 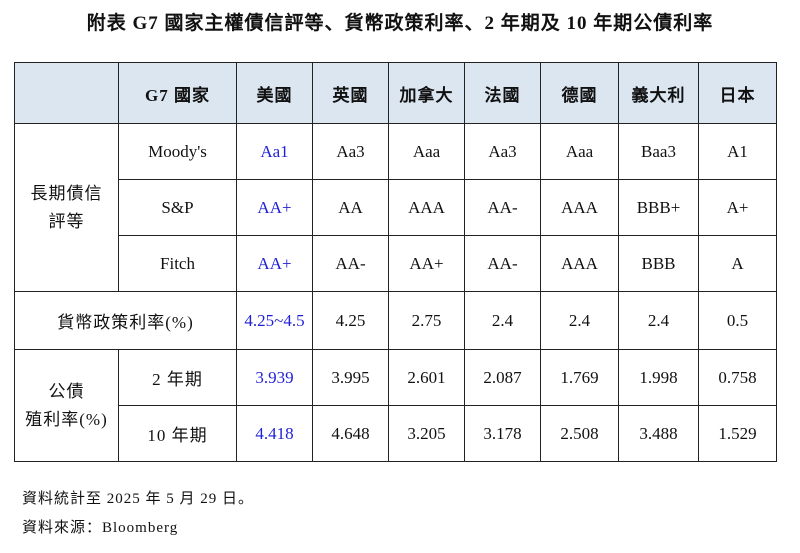 What do you see at coordinates (737, 93) in the screenshot?
I see `header-japan: 日本` at bounding box center [737, 93].